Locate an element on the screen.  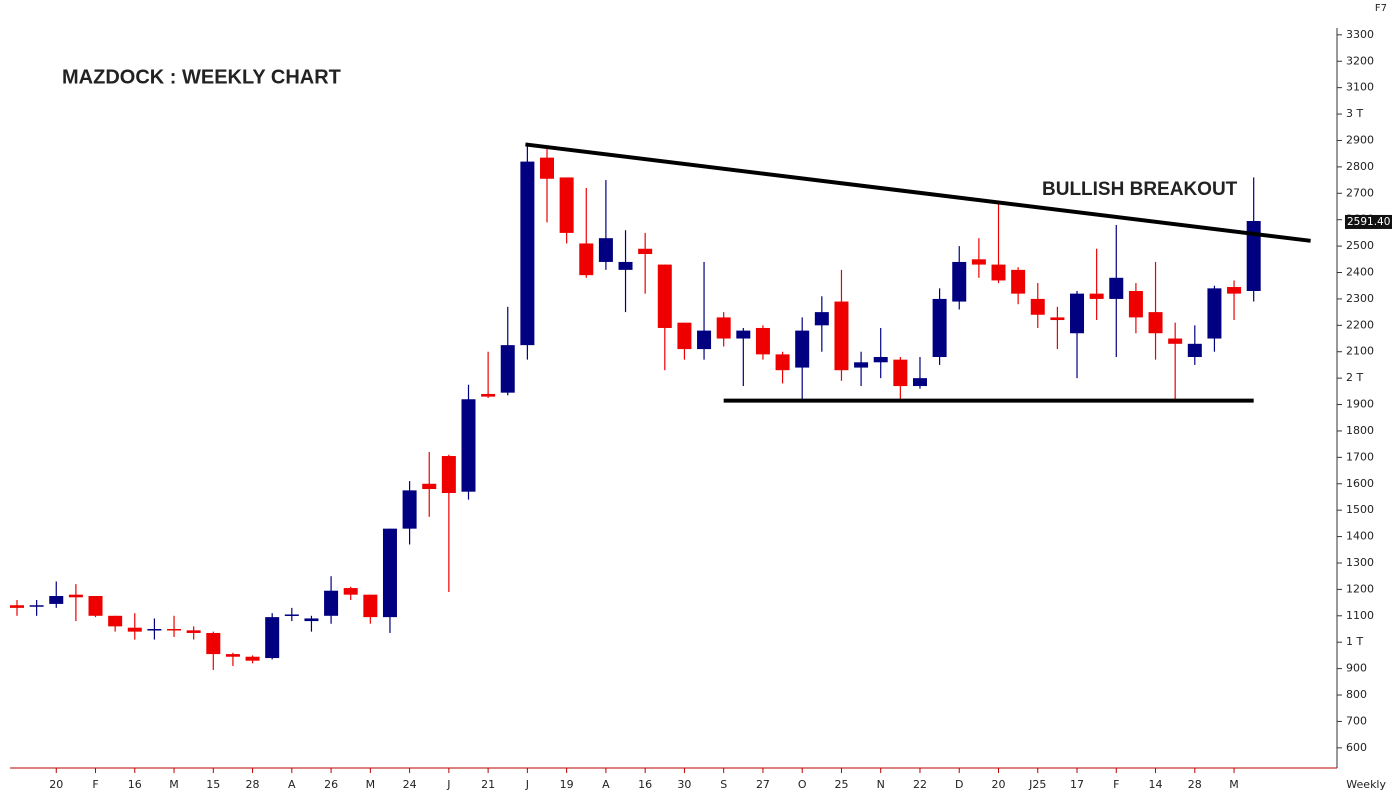
x-tick-label: 26 is located at coordinates (331, 784).